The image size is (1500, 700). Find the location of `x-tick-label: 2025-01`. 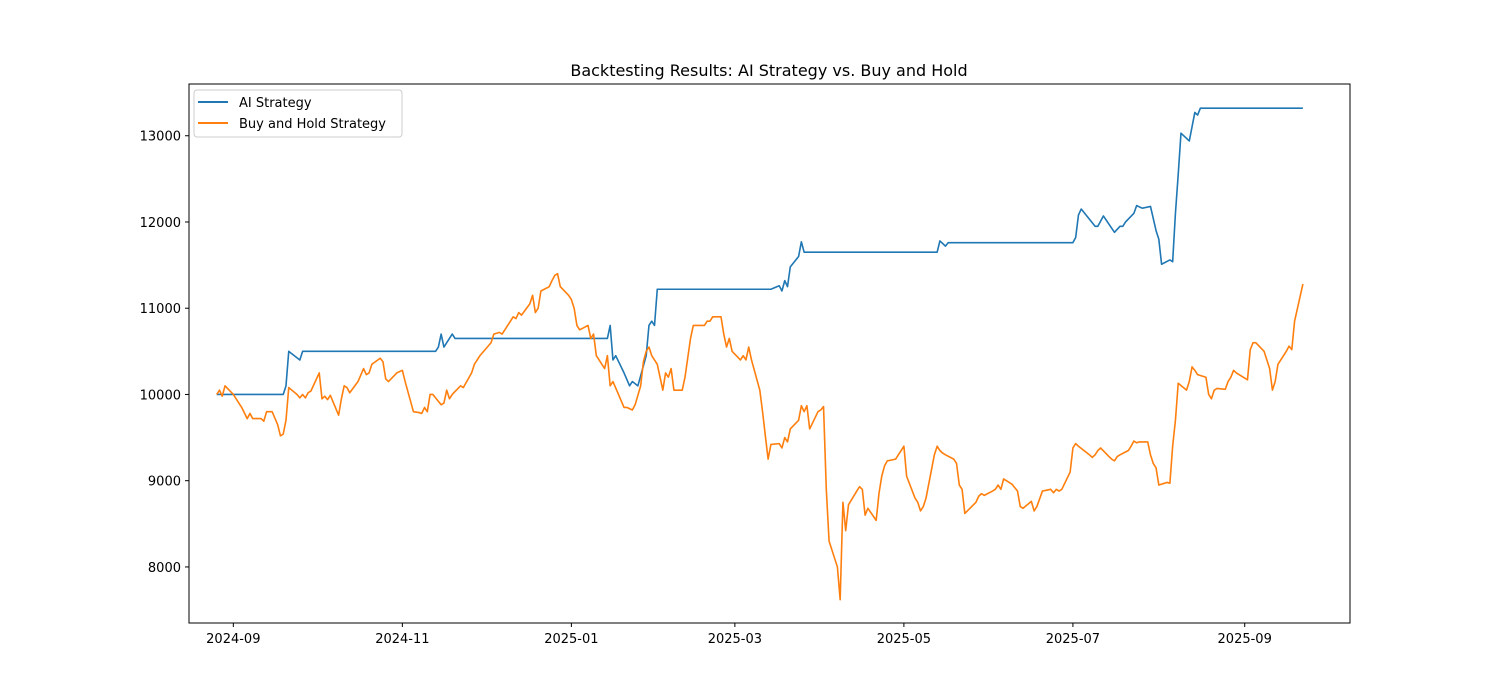

x-tick-label: 2025-01 is located at coordinates (571, 639).